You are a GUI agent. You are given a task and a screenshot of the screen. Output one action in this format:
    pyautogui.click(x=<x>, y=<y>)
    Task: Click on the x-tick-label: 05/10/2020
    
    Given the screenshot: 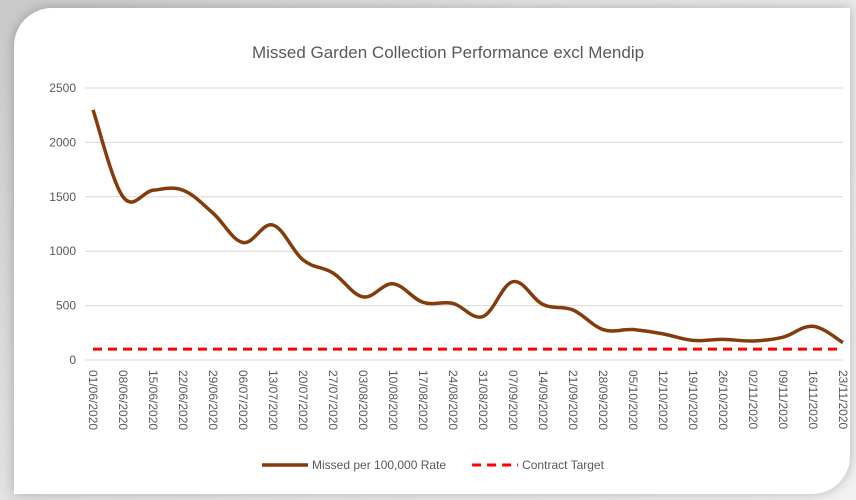 What is the action you would take?
    pyautogui.click(x=633, y=400)
    